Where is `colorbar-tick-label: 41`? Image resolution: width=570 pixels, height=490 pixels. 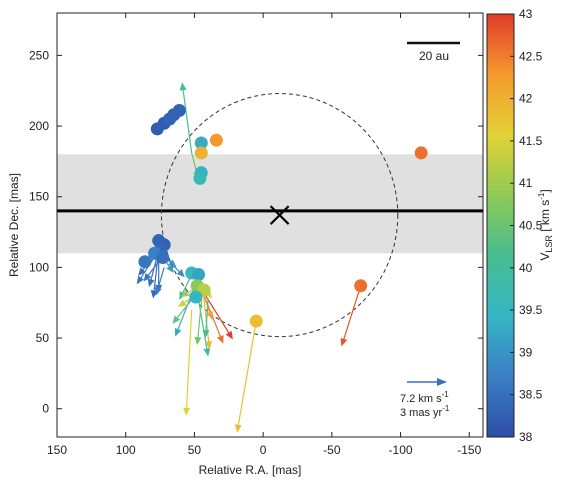 colorbar-tick-label: 41 is located at coordinates (526, 183).